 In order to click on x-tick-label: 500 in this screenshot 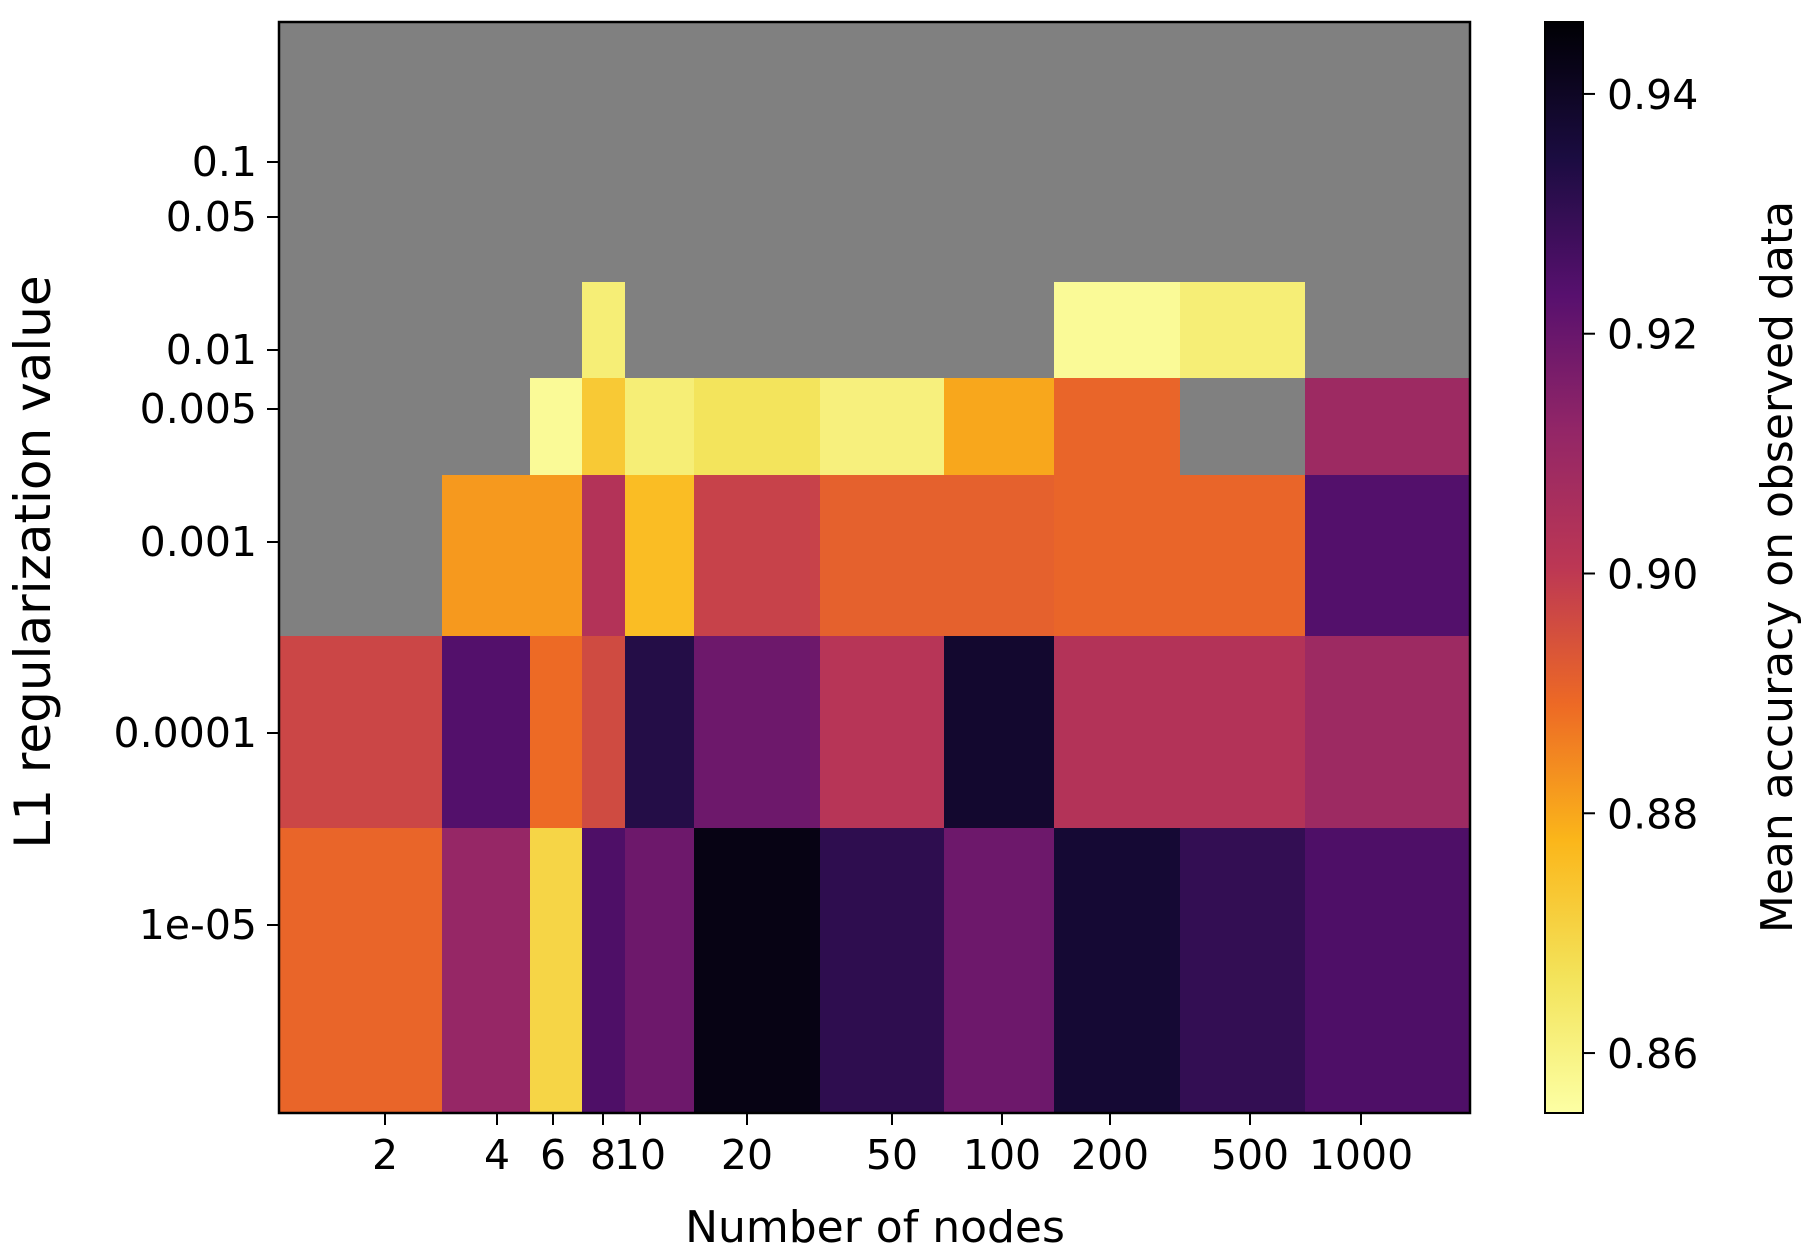, I will do `click(1250, 1155)`.